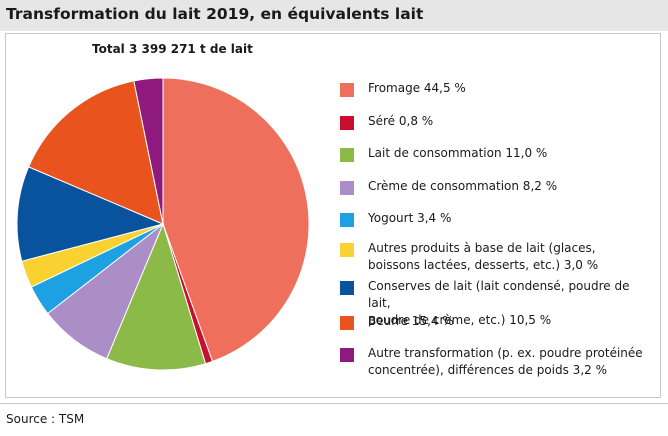 This screenshot has width=668, height=436. Describe the element at coordinates (458, 153) in the screenshot. I see `legend-label: Lait de consommation 11,0 %` at that location.